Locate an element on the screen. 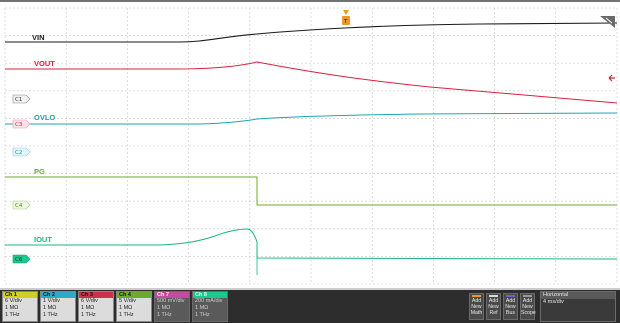 This screenshot has width=620, height=323. vin-label: VIN is located at coordinates (38, 37).